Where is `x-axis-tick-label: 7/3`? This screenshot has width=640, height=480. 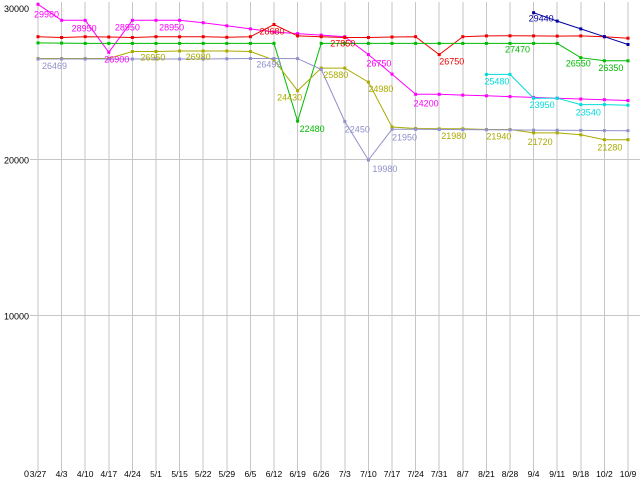 x-axis-tick-label: 7/3 is located at coordinates (345, 474).